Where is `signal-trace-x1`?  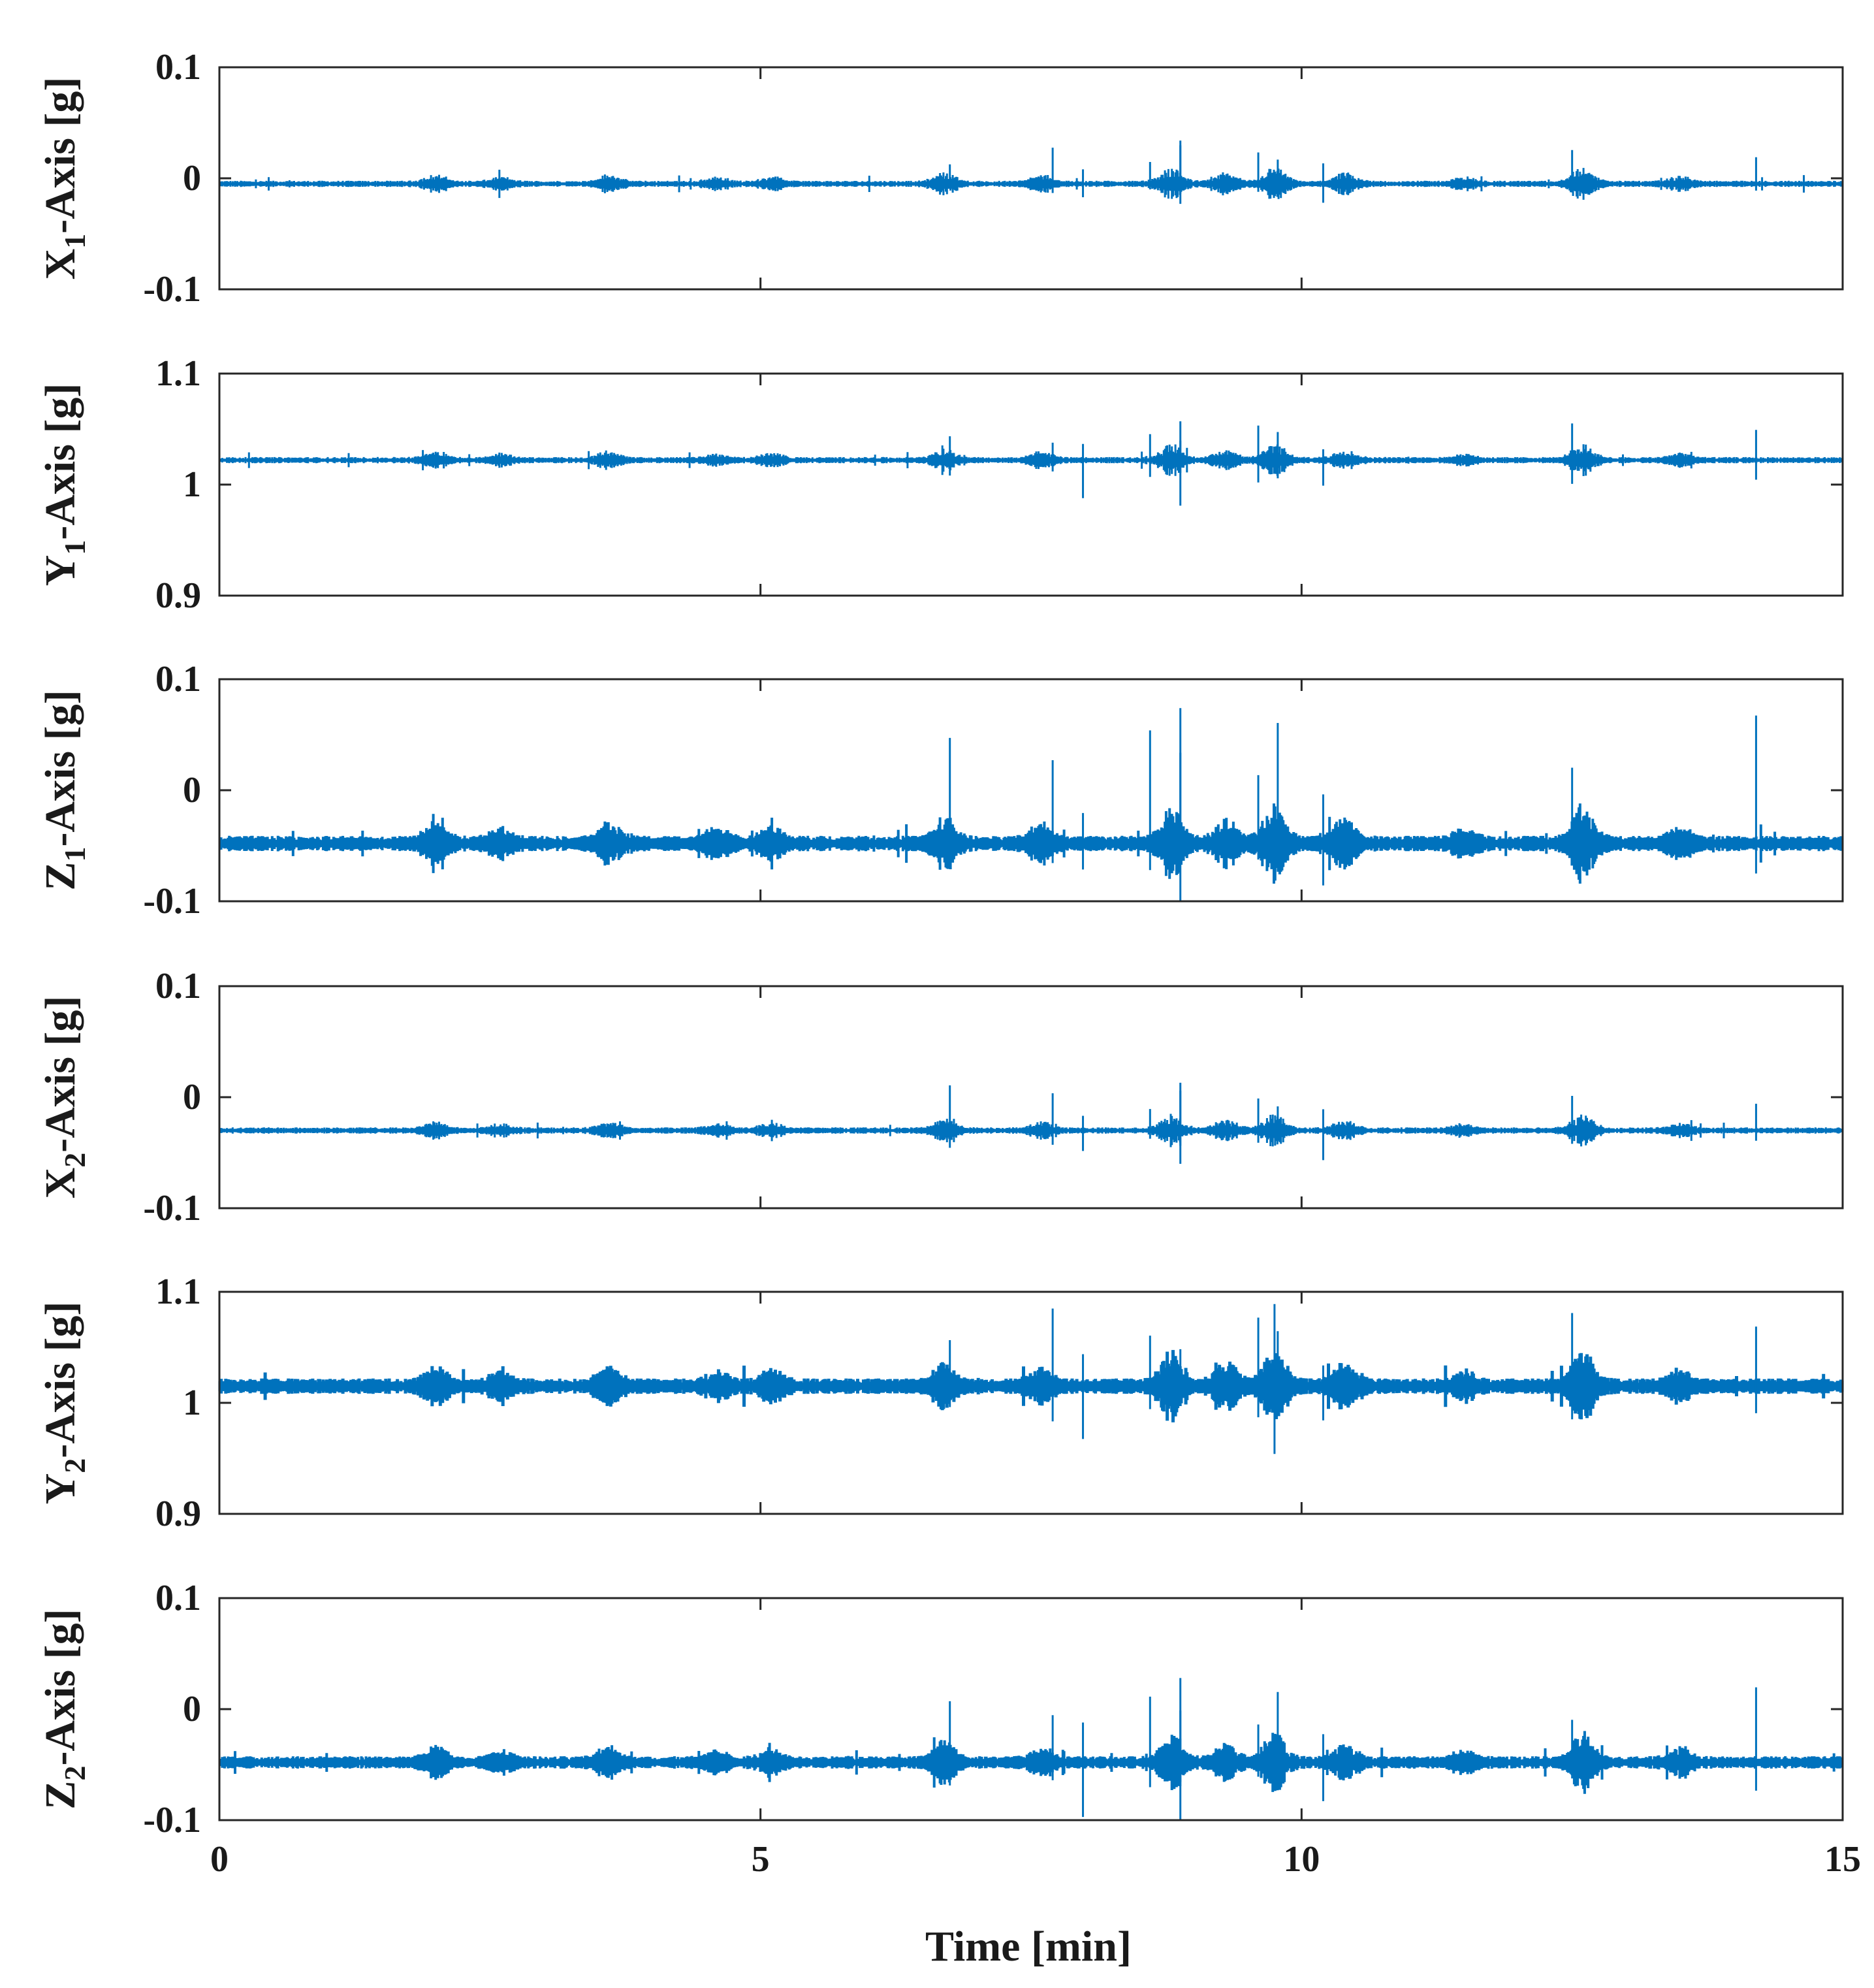
signal-trace-x1 is located at coordinates (1031, 184).